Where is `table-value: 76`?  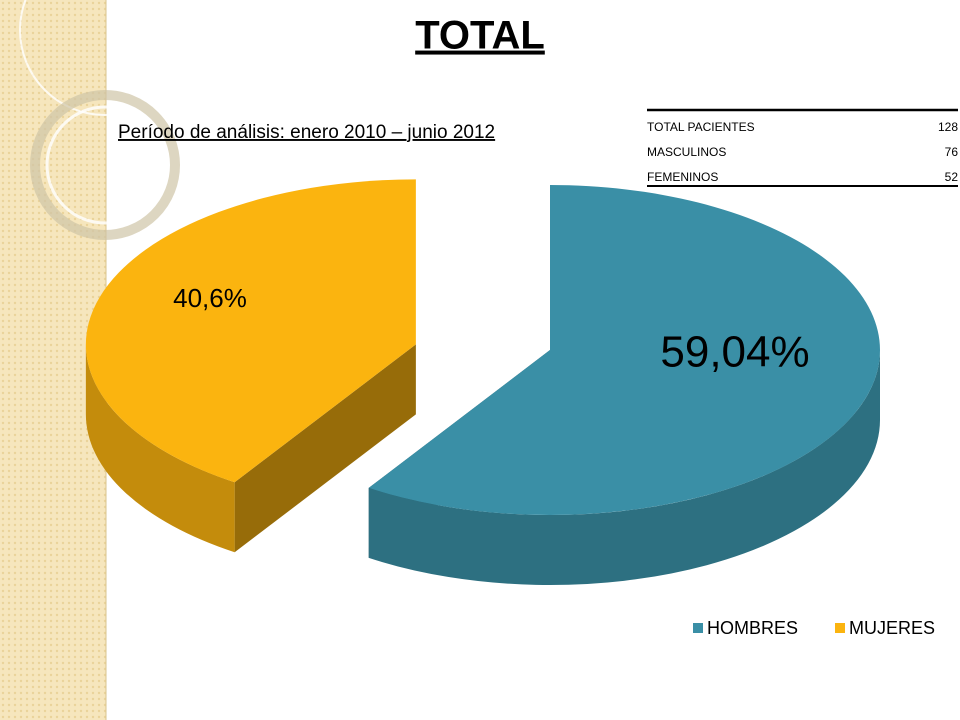 table-value: 76 is located at coordinates (952, 152).